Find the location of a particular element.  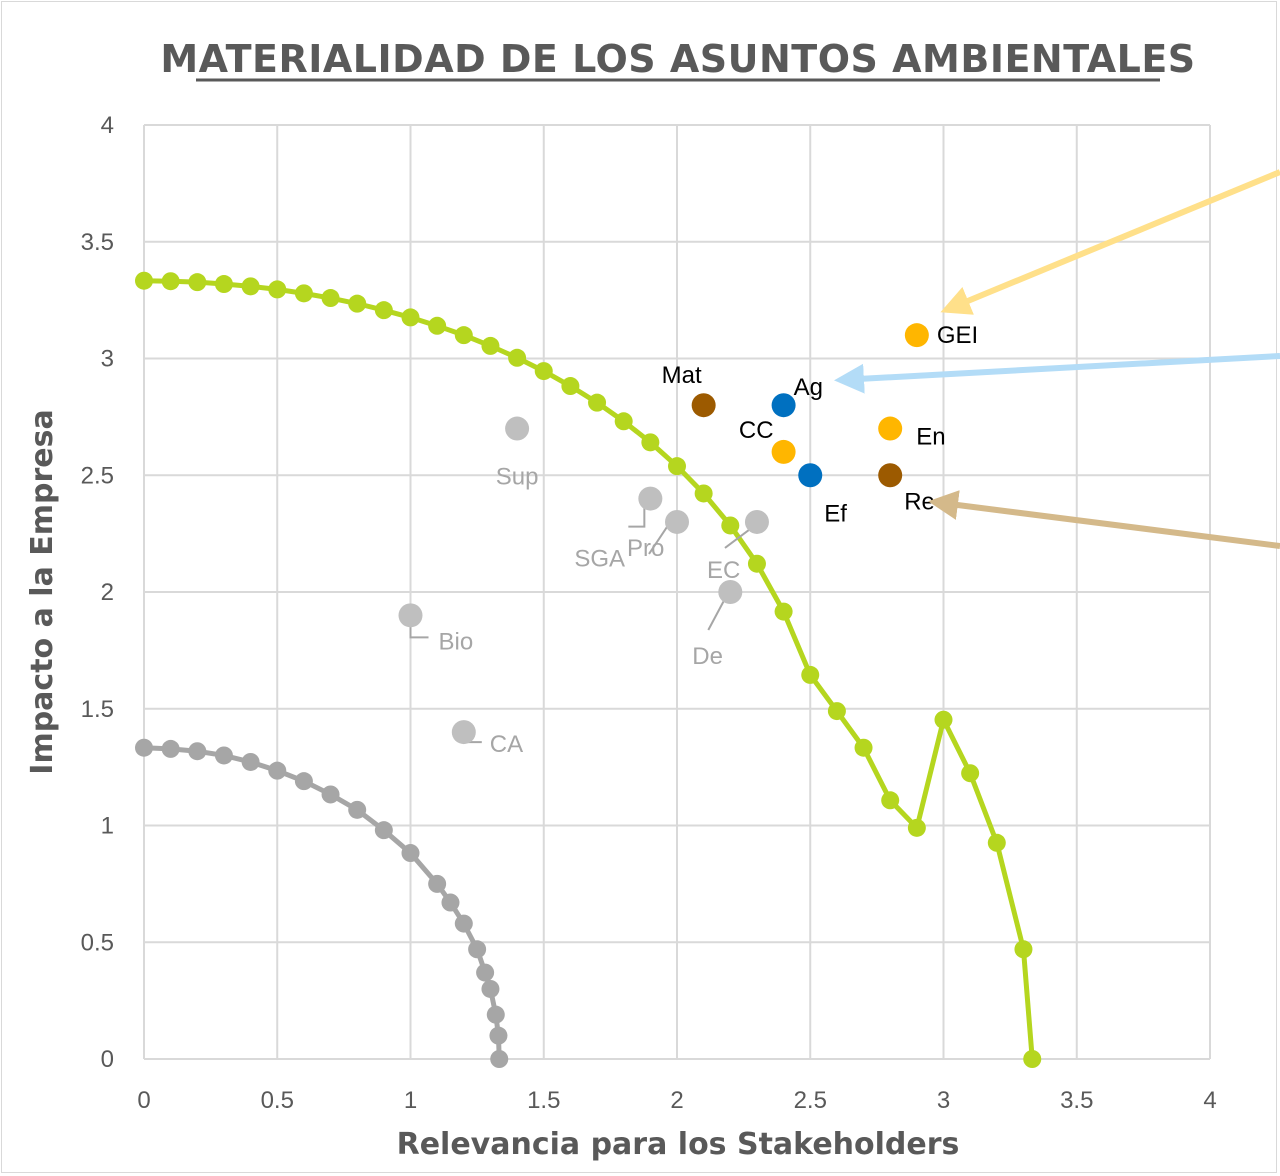

point-sga is located at coordinates (650, 498).